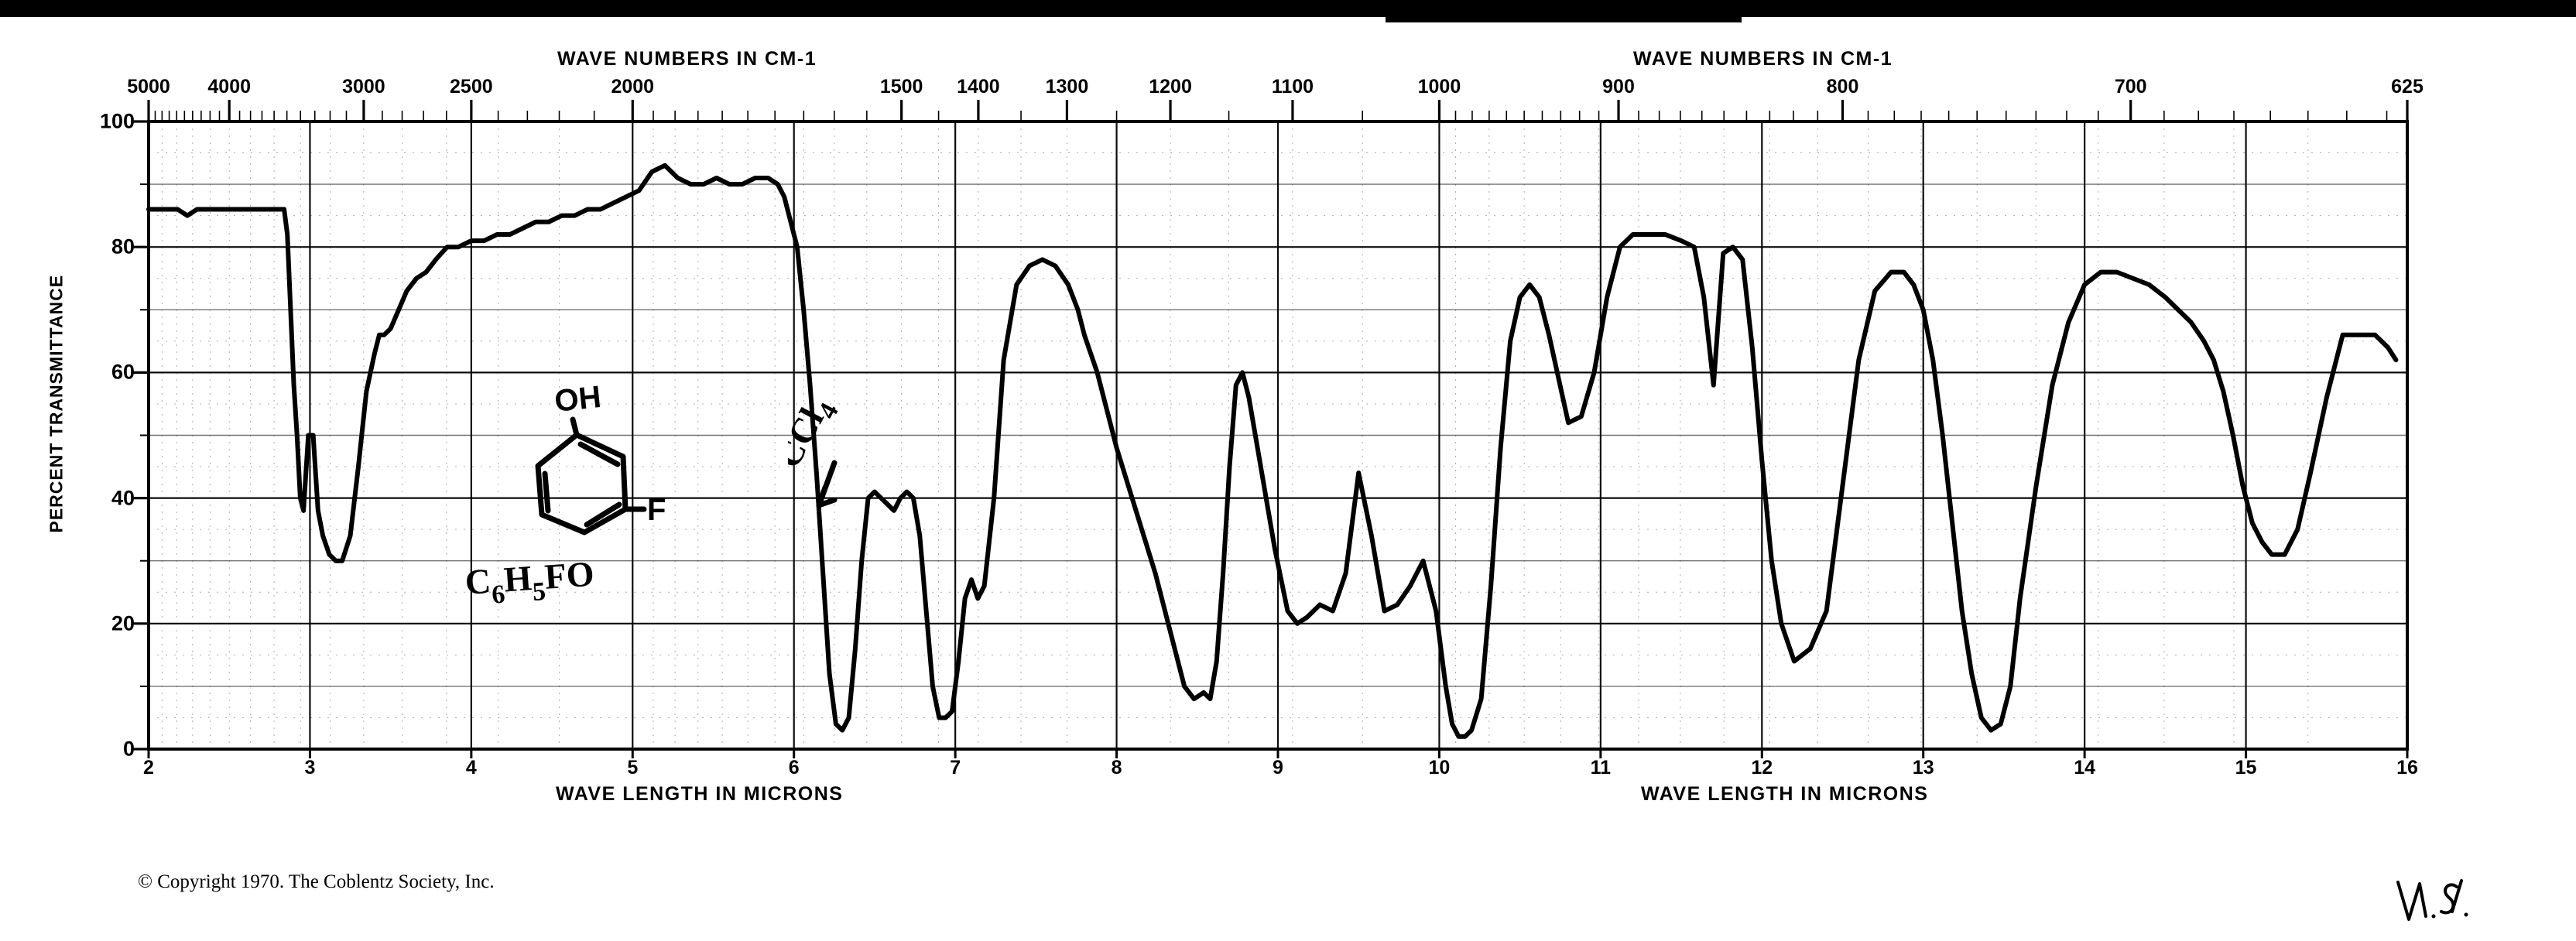 The image size is (2576, 941). Describe the element at coordinates (2407, 767) in the screenshot. I see `micron-tick-16: 16` at that location.